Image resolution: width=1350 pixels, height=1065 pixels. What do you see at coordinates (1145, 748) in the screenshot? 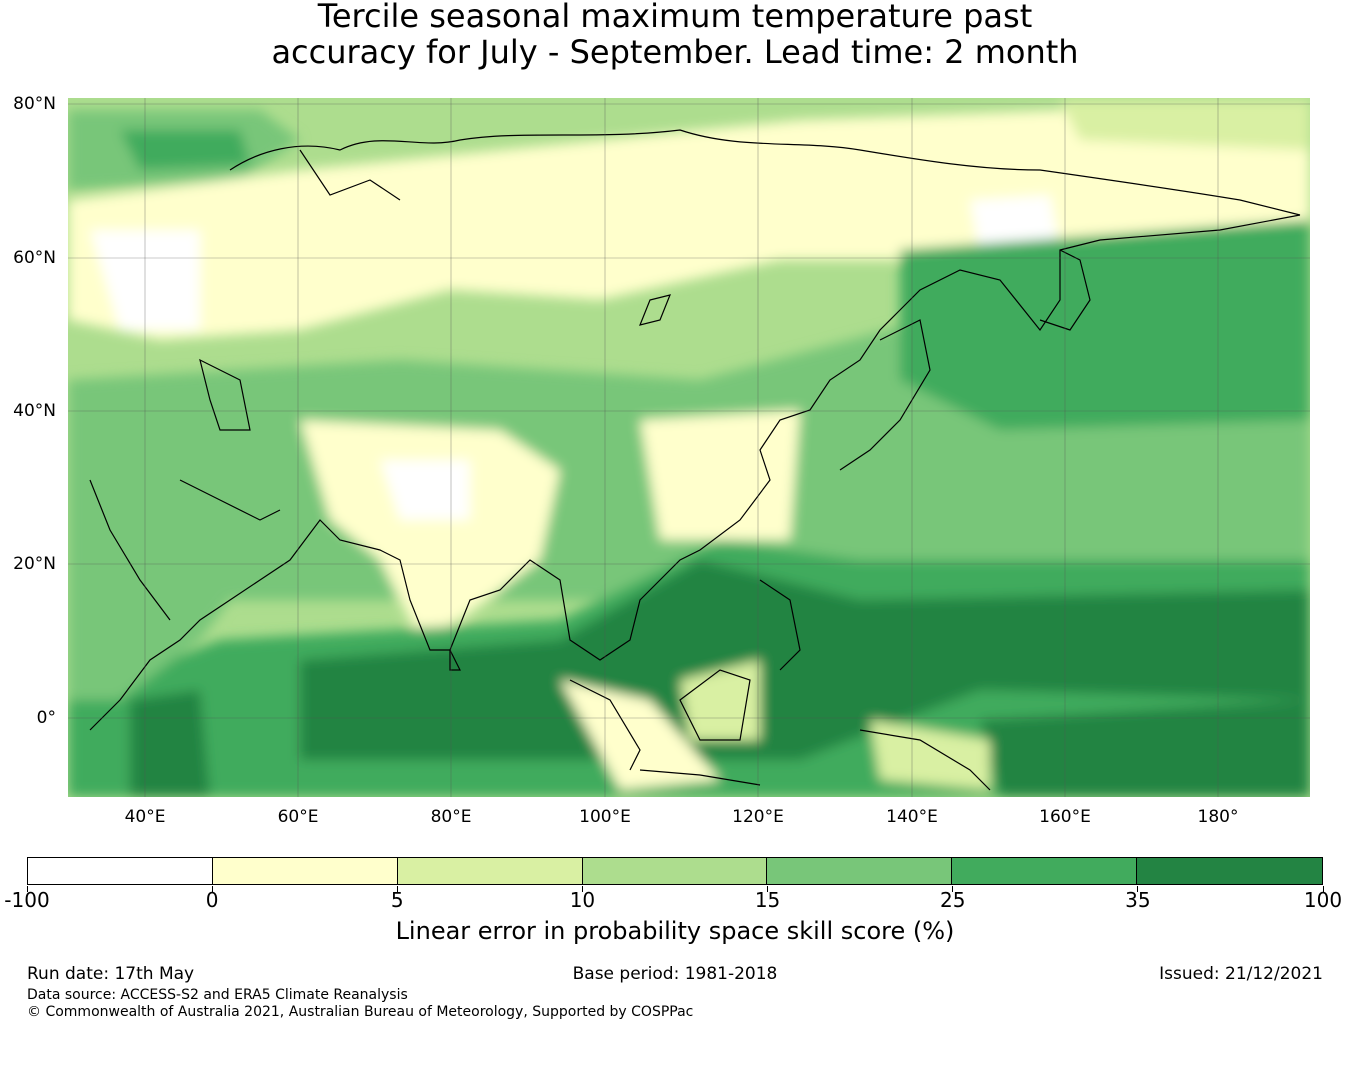
I see `skill-region-coral-sea` at bounding box center [1145, 748].